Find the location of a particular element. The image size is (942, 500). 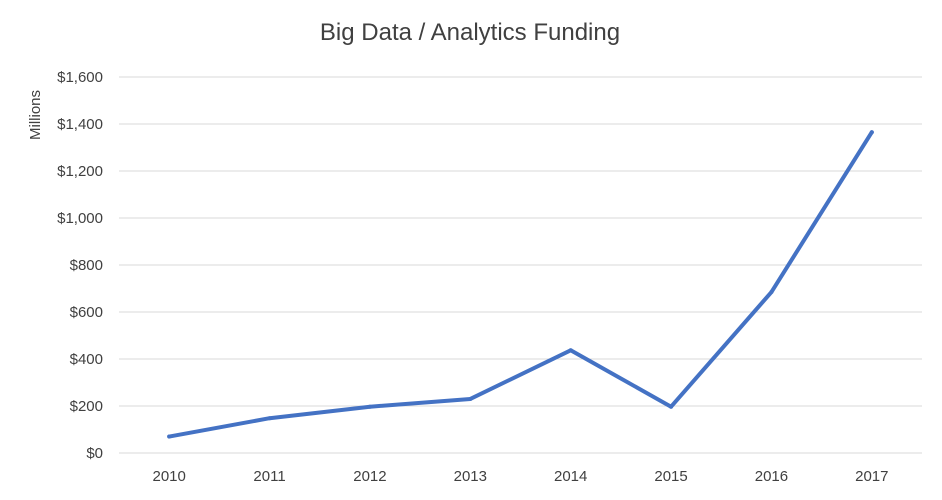

x-tick-label: 2013 is located at coordinates (470, 476).